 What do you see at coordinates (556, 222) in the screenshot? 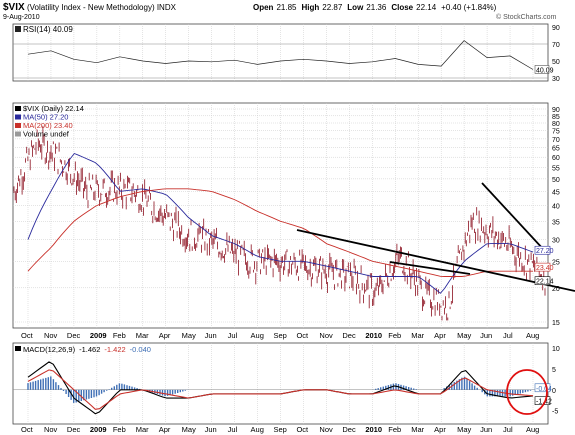
I see `price-tick-label: 35` at bounding box center [556, 222].